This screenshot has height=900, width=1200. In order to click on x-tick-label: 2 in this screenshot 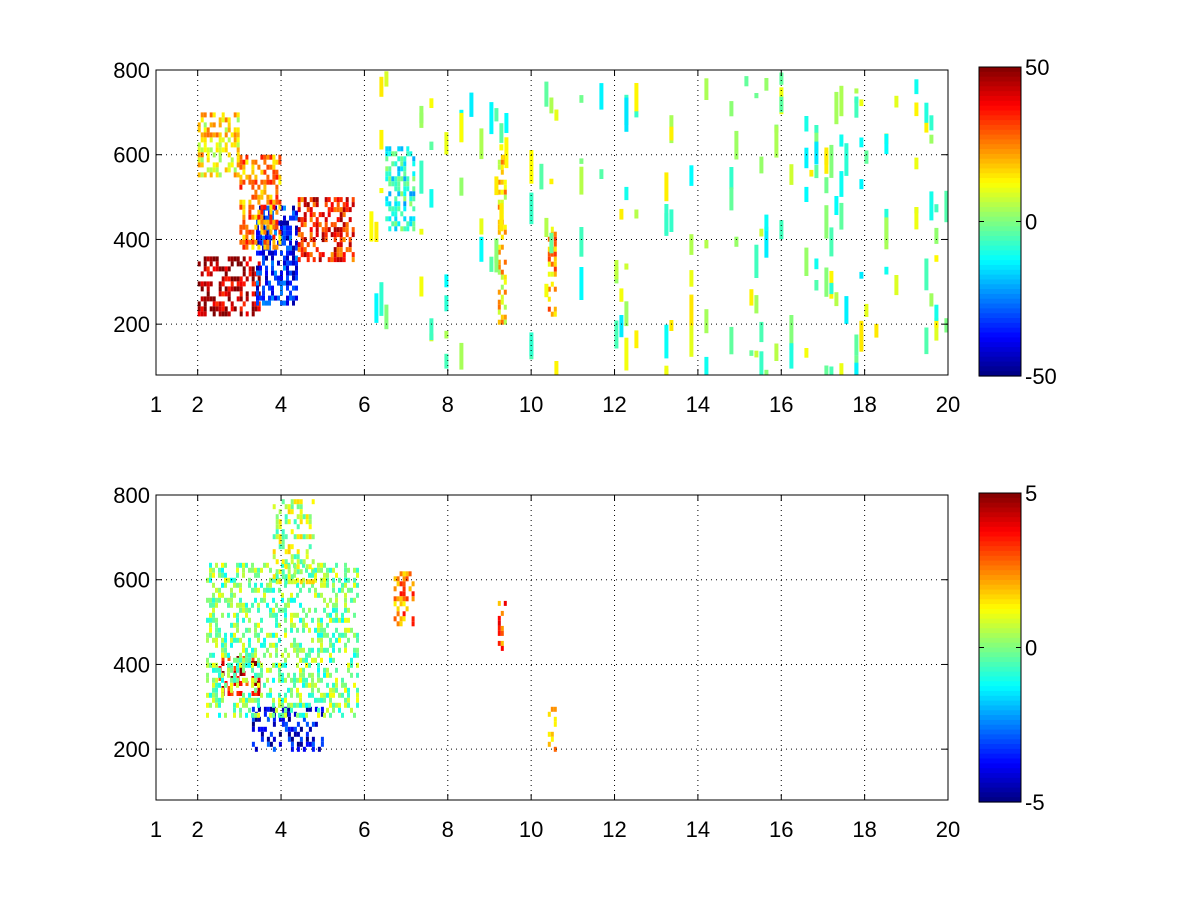, I will do `click(198, 404)`.